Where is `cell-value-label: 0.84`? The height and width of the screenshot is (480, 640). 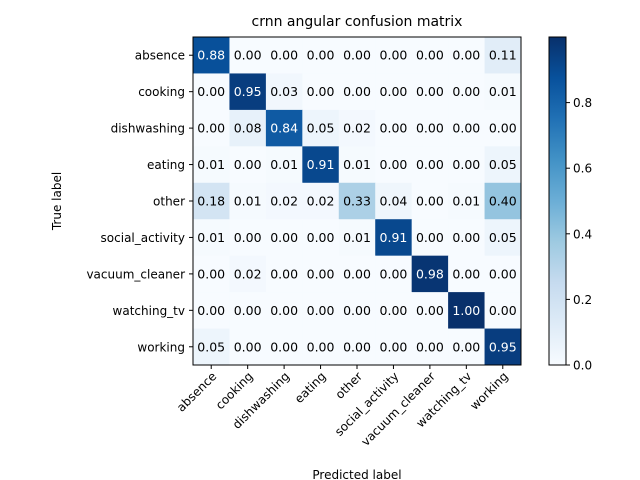
cell-value-label: 0.84 is located at coordinates (284, 128).